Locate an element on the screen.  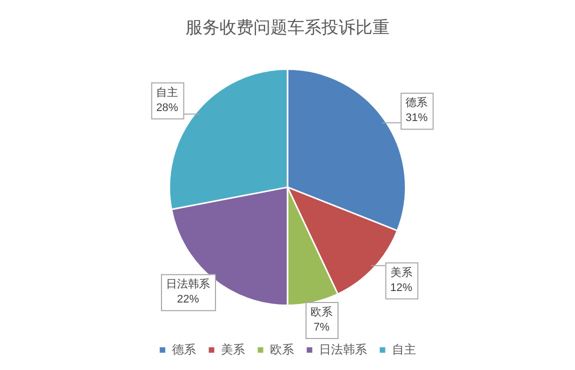
legend-label: 日法韩系 is located at coordinates (343, 349).